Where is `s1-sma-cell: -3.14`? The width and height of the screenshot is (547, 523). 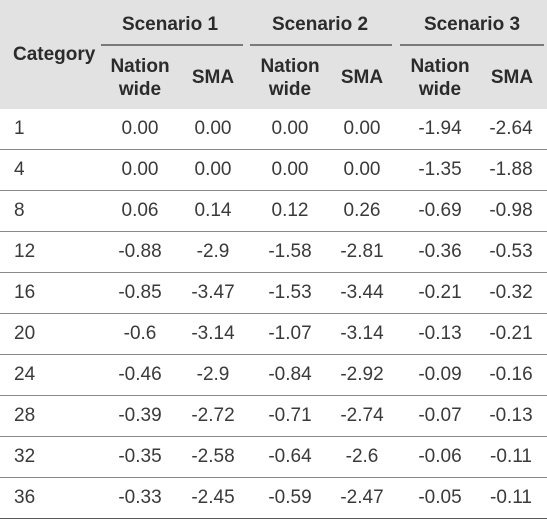 s1-sma-cell: -3.14 is located at coordinates (213, 333).